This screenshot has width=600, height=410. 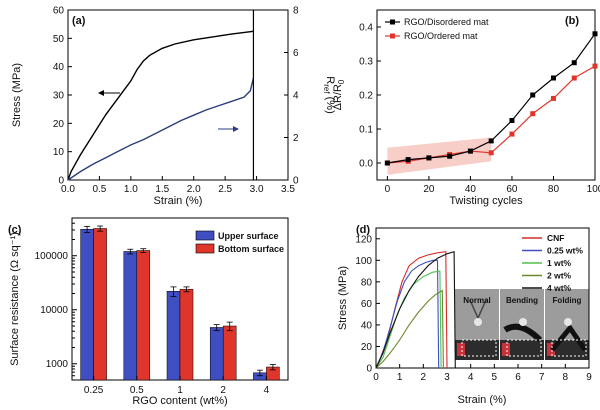 I want to click on right-axis-arrow, so click(x=228, y=129).